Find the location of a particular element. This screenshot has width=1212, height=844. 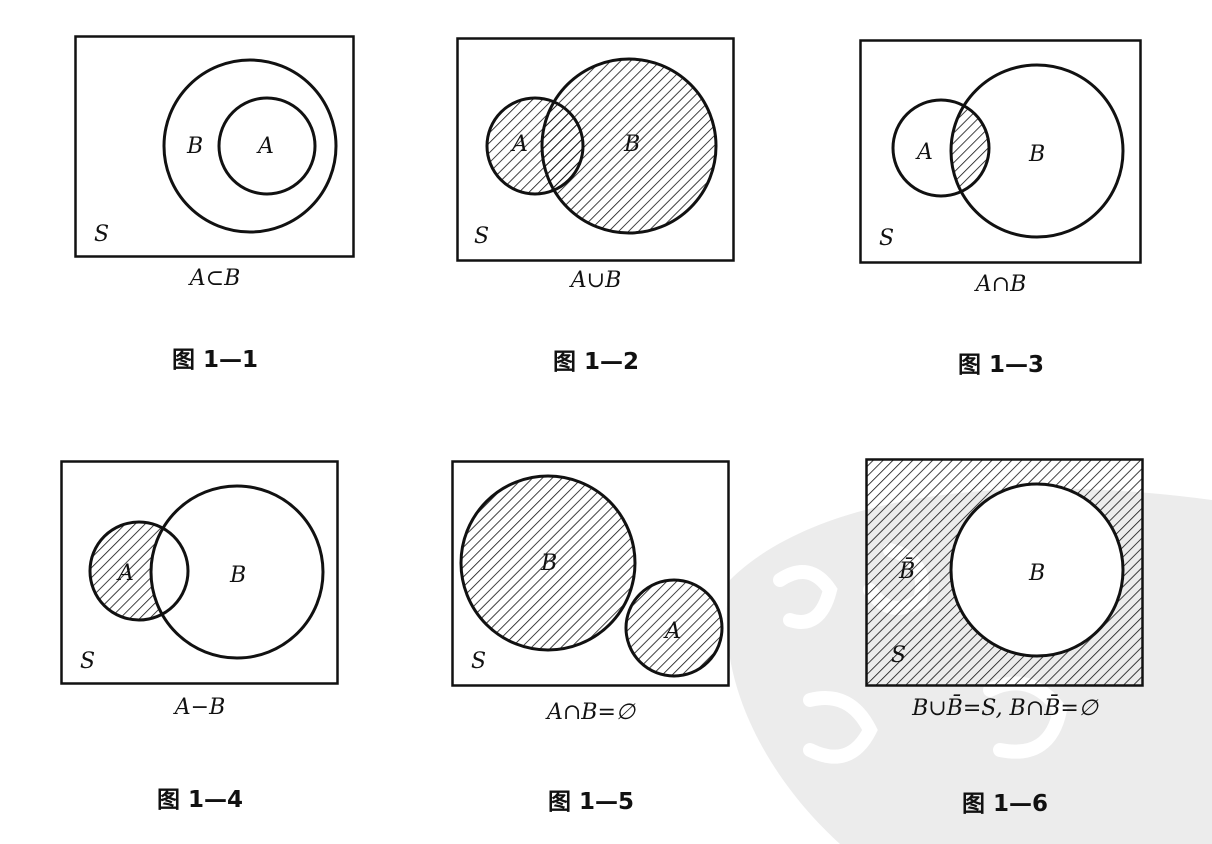

figure-number-1-2: 图 1—2 is located at coordinates (595, 362).